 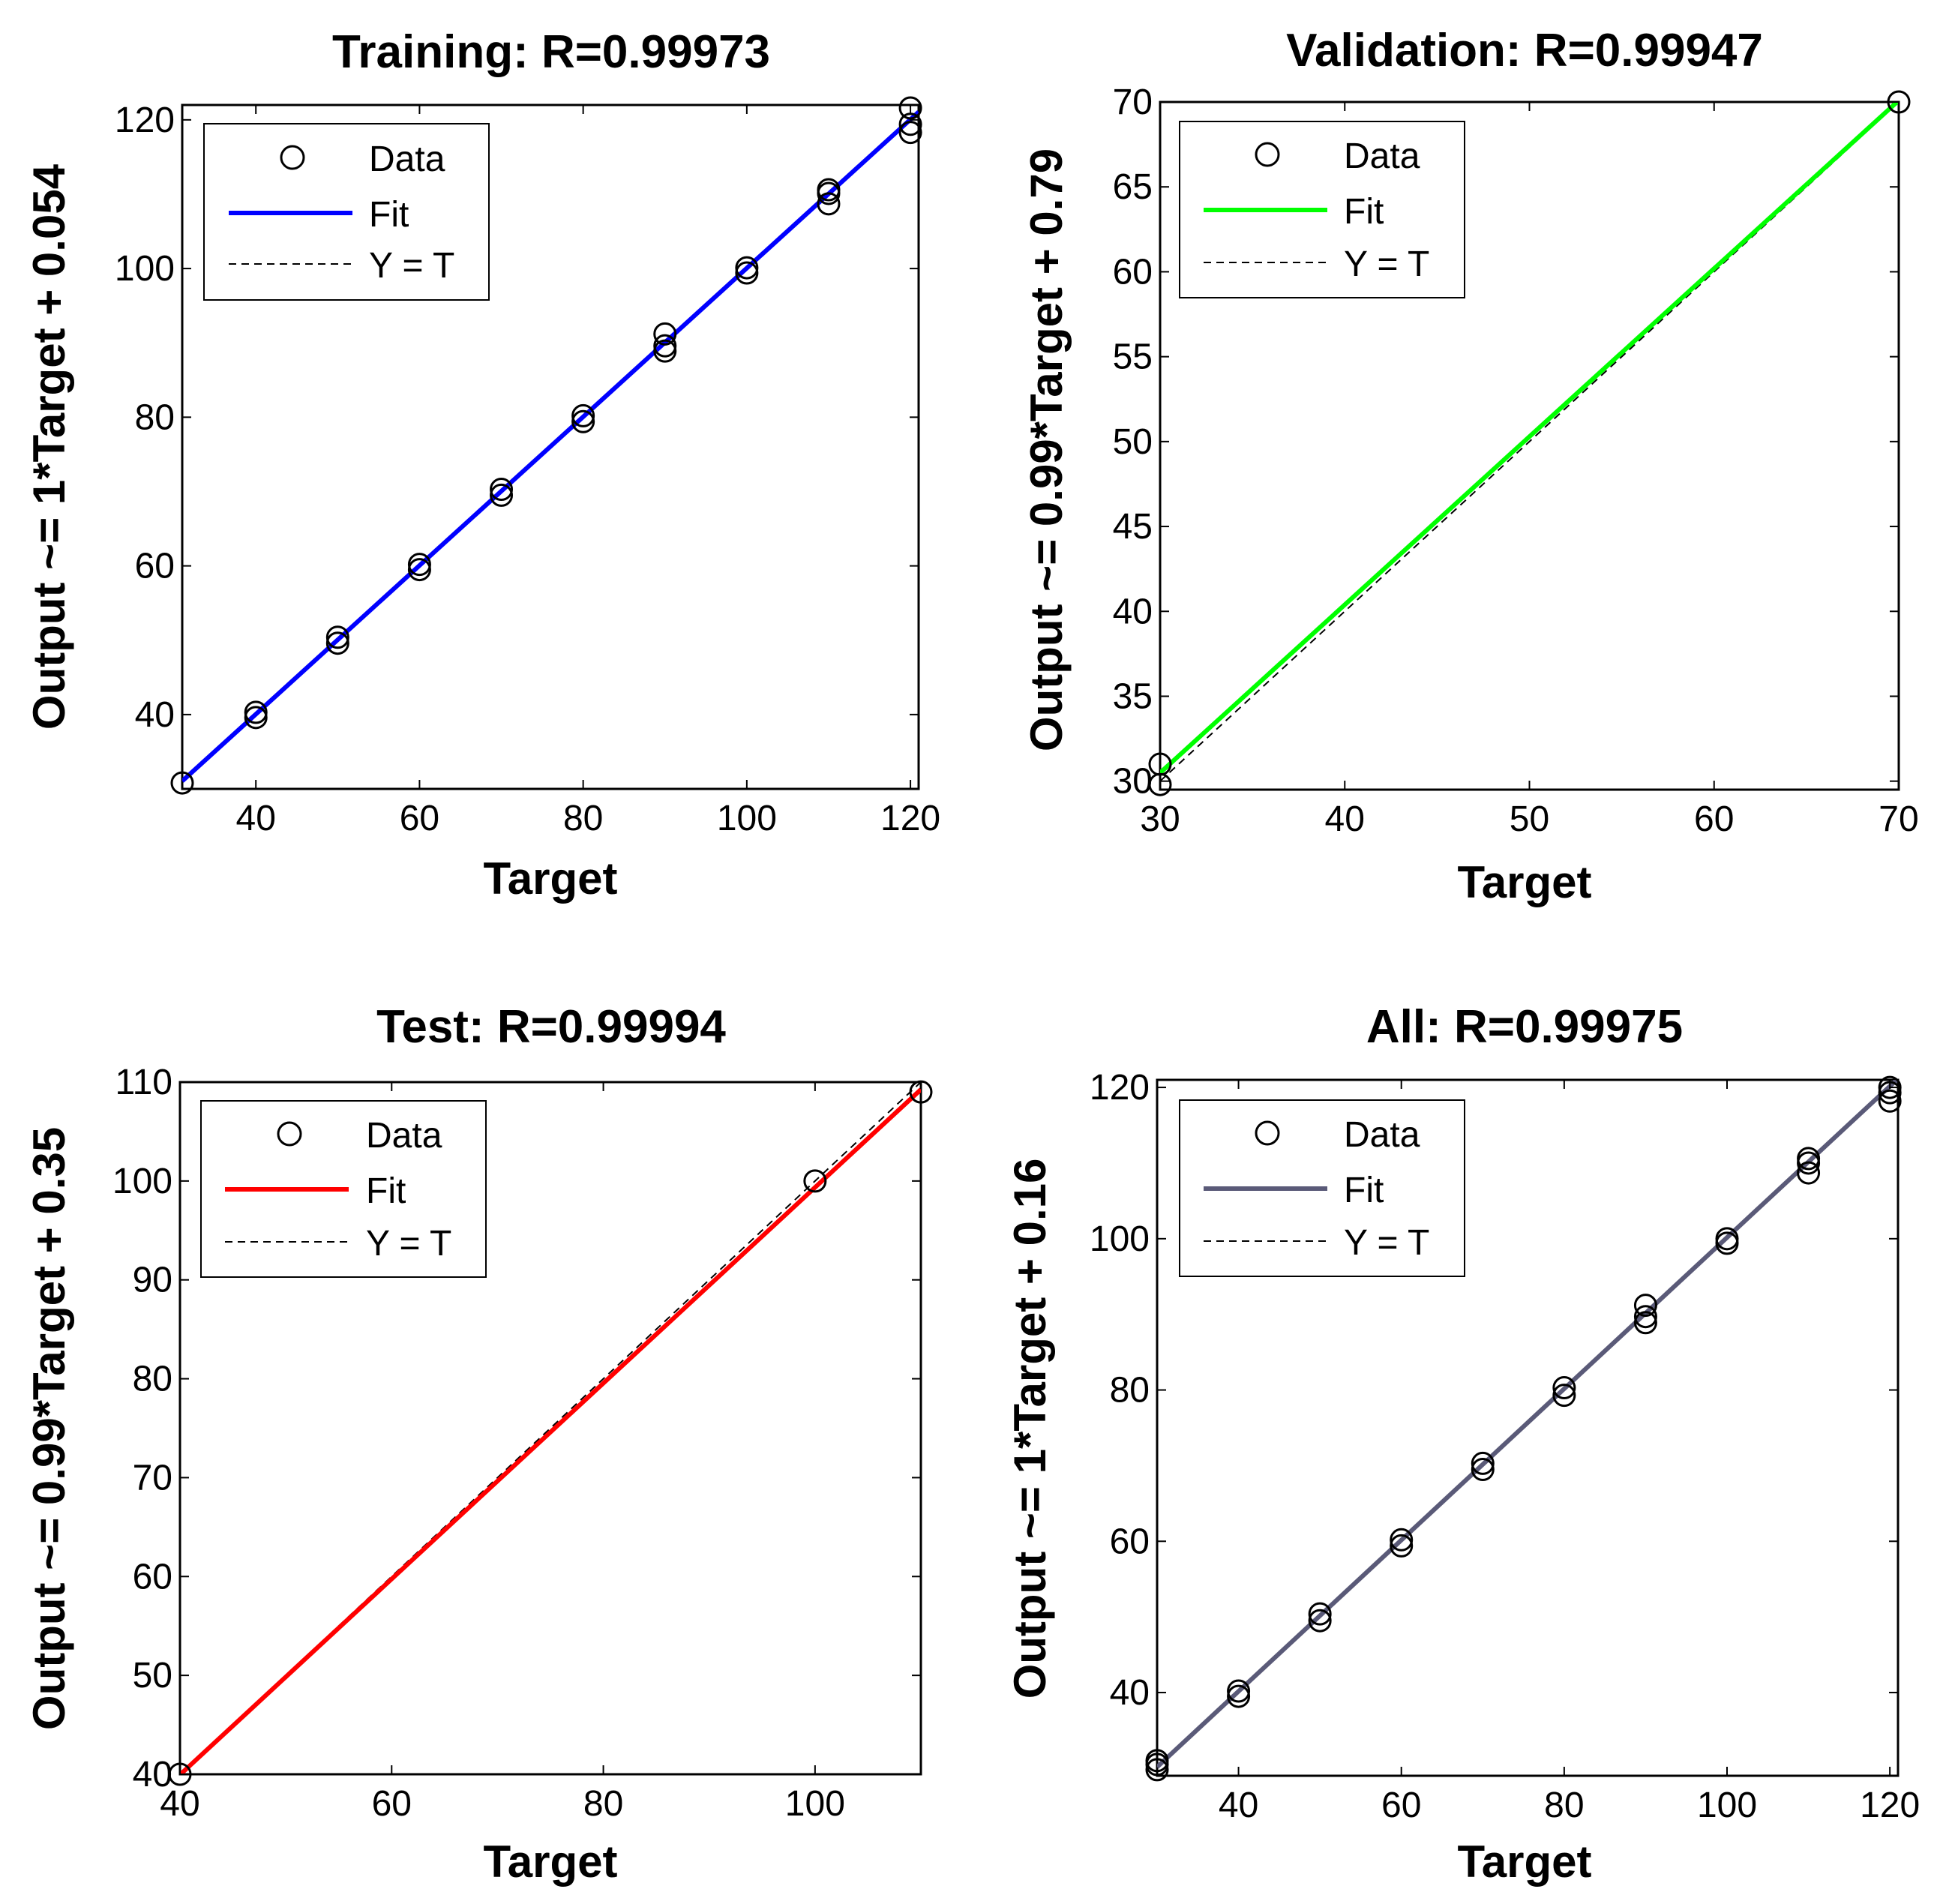 What do you see at coordinates (1133, 187) in the screenshot?
I see `y-tick-label: 65` at bounding box center [1133, 187].